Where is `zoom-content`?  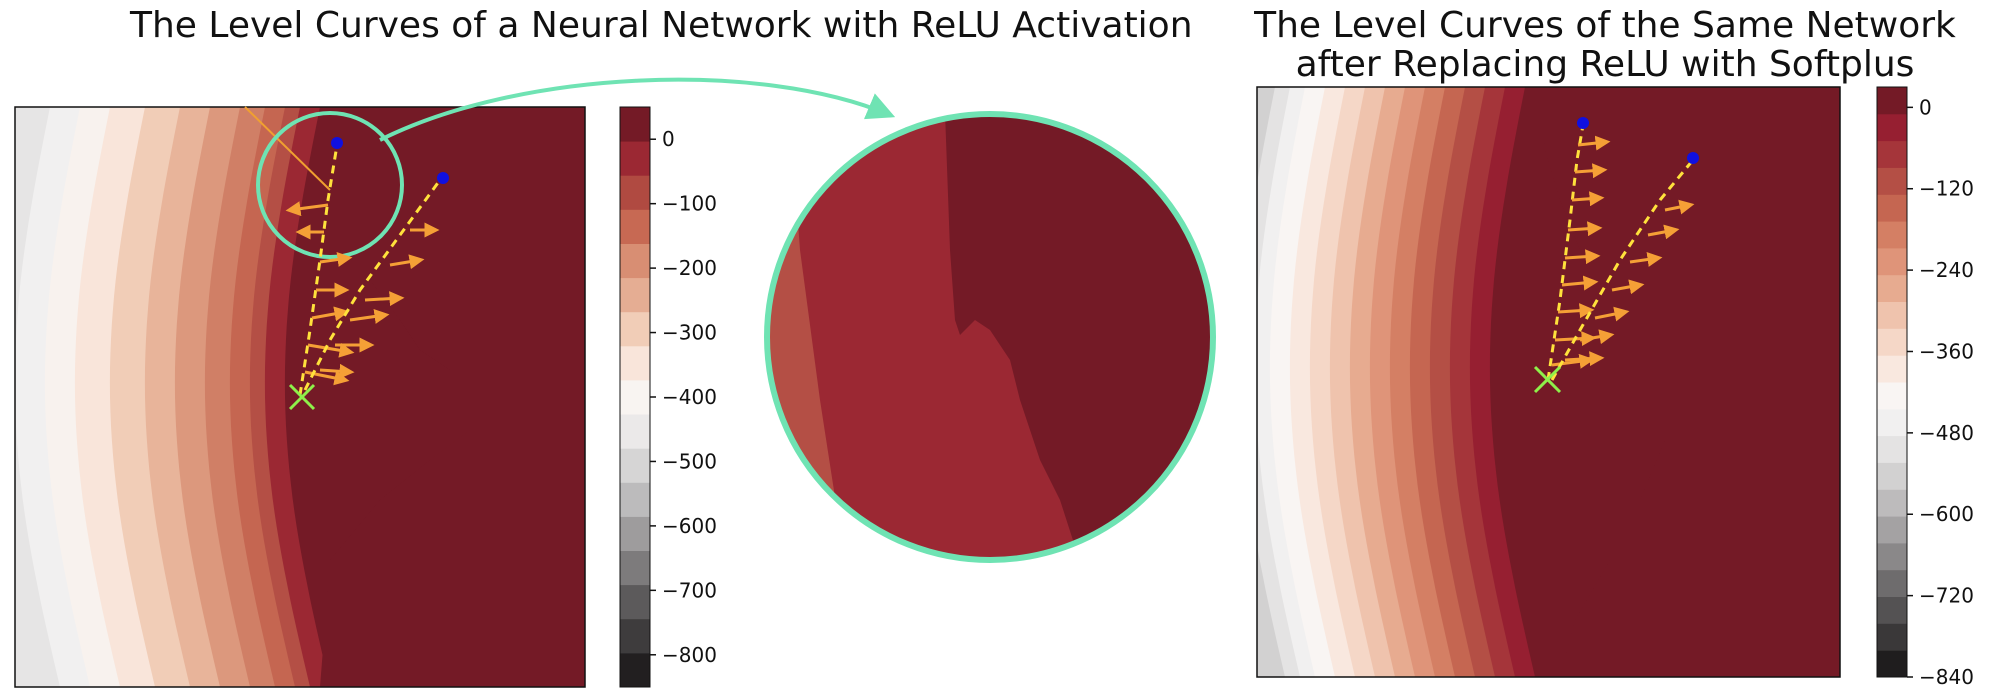
zoom-content is located at coordinates (990, 337).